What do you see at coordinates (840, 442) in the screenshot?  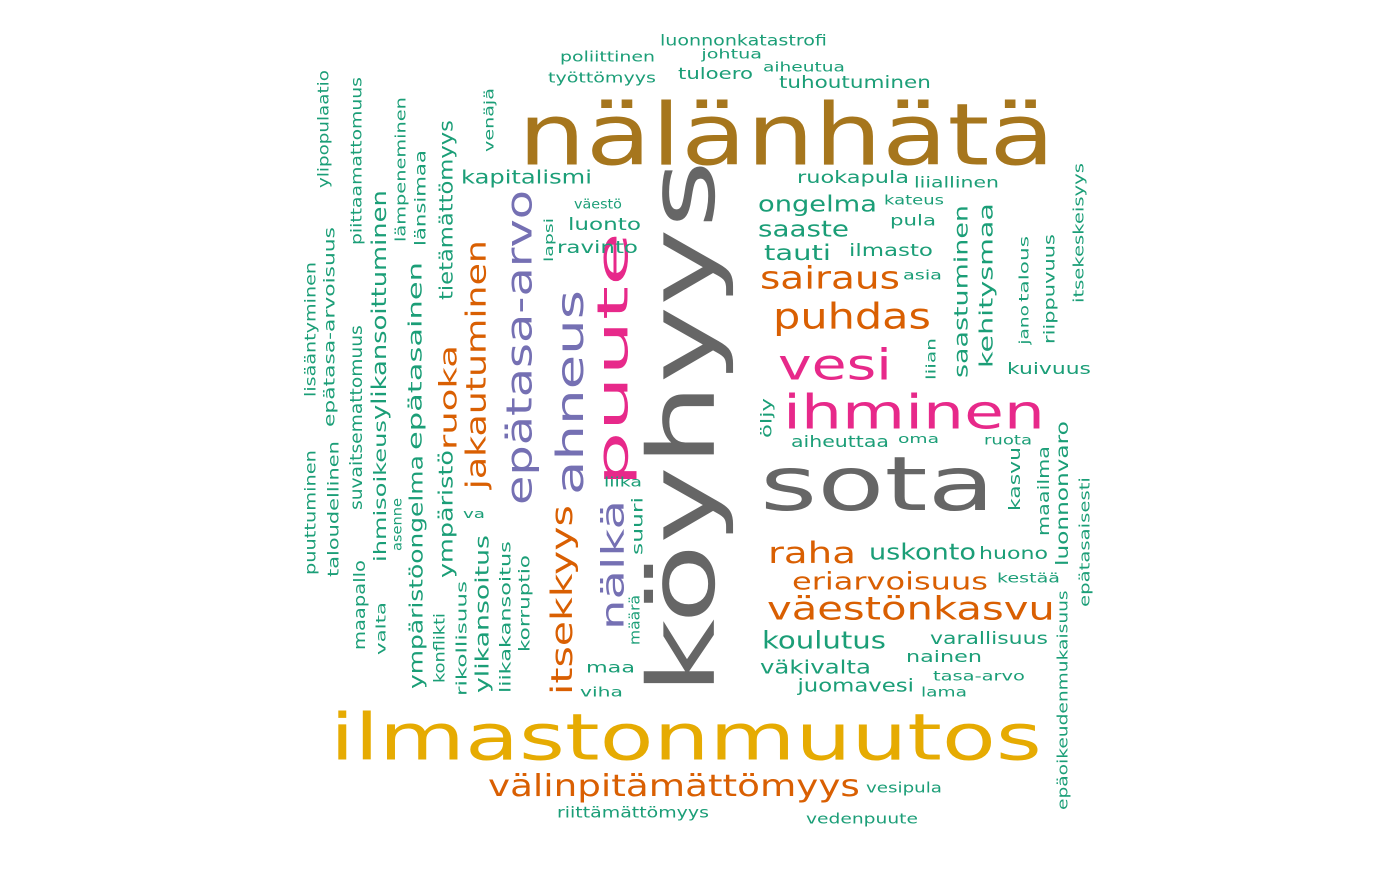 I see `word-aiheuttaa: aiheuttaa` at bounding box center [840, 442].